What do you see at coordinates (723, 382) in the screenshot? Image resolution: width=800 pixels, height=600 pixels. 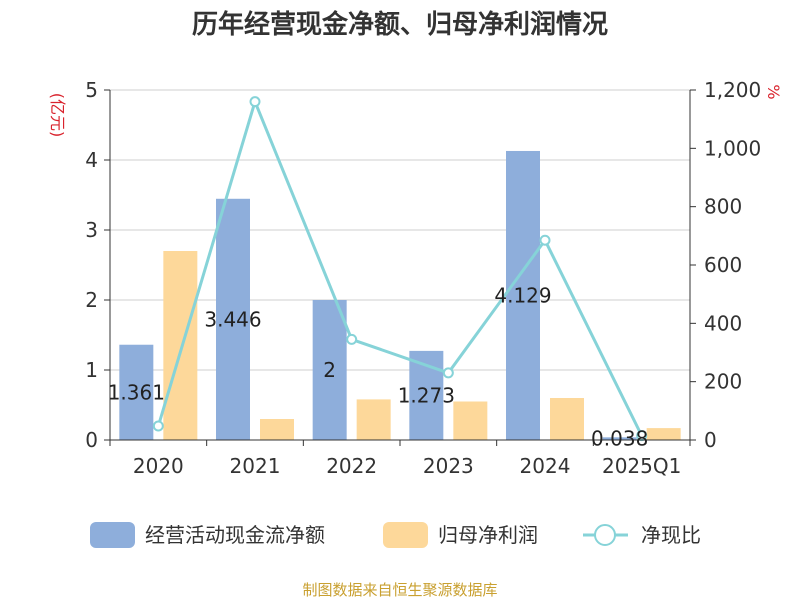 I see `y-right-tick-label: 200` at bounding box center [723, 382].